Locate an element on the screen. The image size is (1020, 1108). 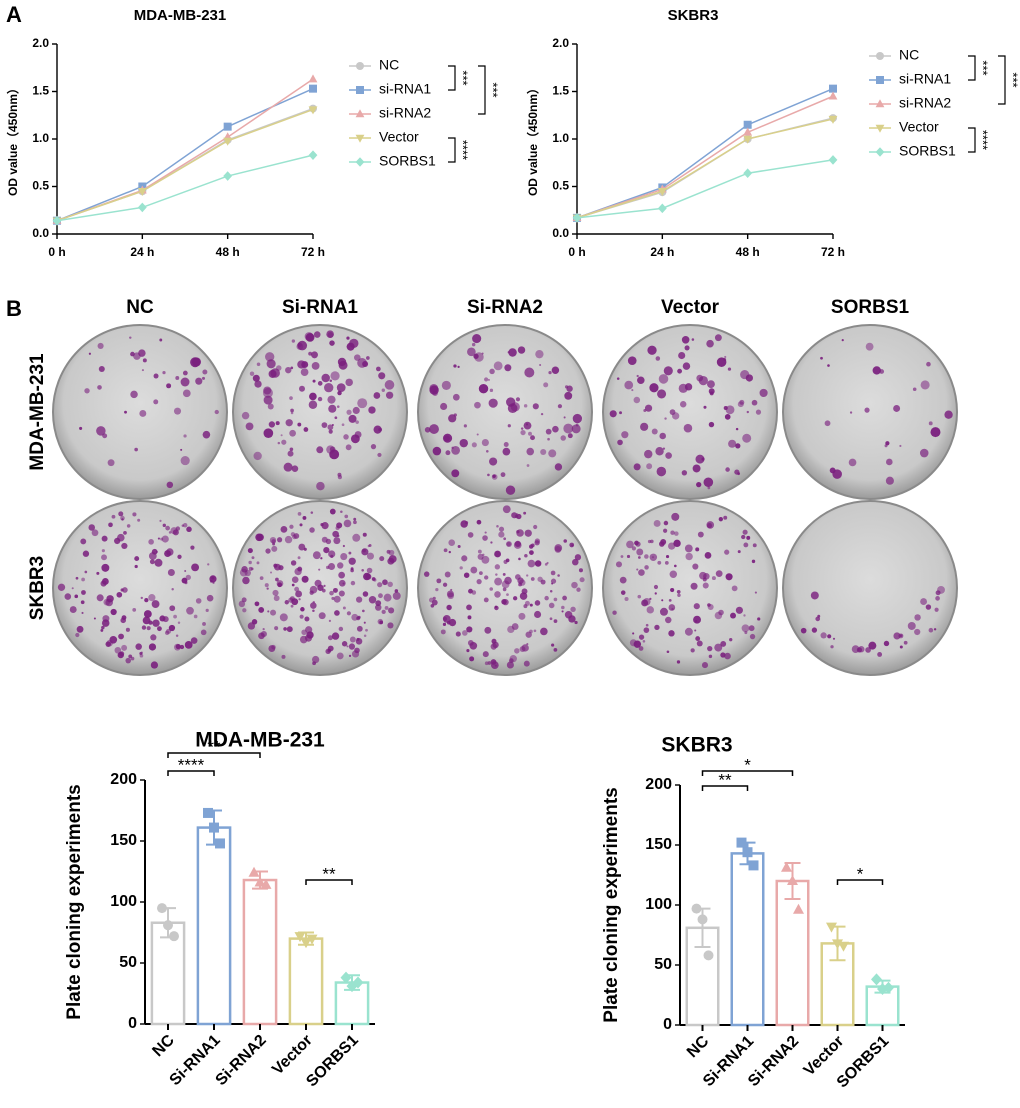
y-tick-label: 1.0 is located at coordinates (560, 138).